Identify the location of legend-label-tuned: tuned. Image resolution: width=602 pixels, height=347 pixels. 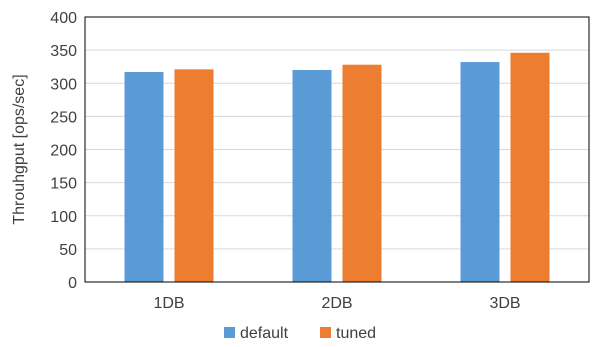
(356, 333).